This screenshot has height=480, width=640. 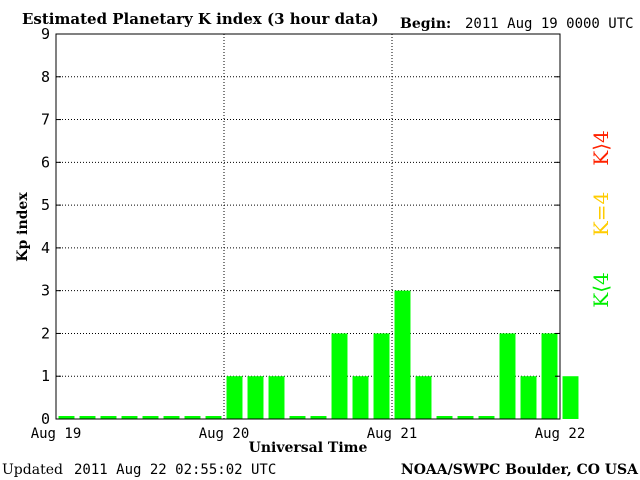 I want to click on legend: K⟨4 K=4 K⟩4, so click(x=601, y=218).